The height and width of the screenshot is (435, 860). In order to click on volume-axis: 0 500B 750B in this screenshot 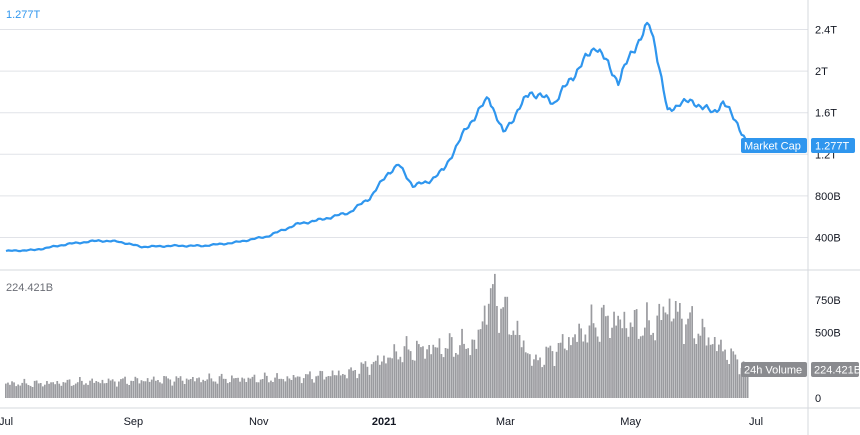, I will do `click(828, 350)`.